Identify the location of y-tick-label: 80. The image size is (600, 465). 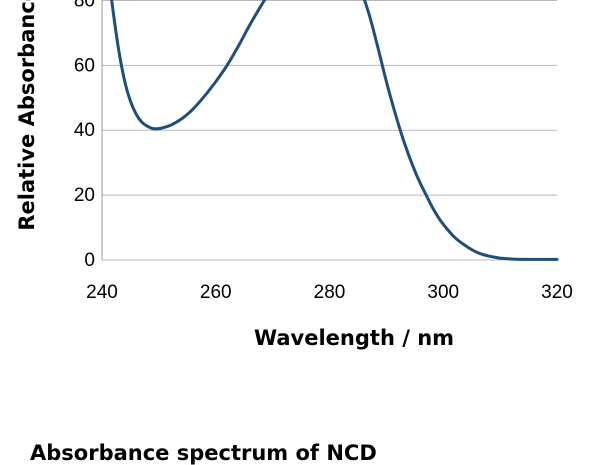
(84, 5).